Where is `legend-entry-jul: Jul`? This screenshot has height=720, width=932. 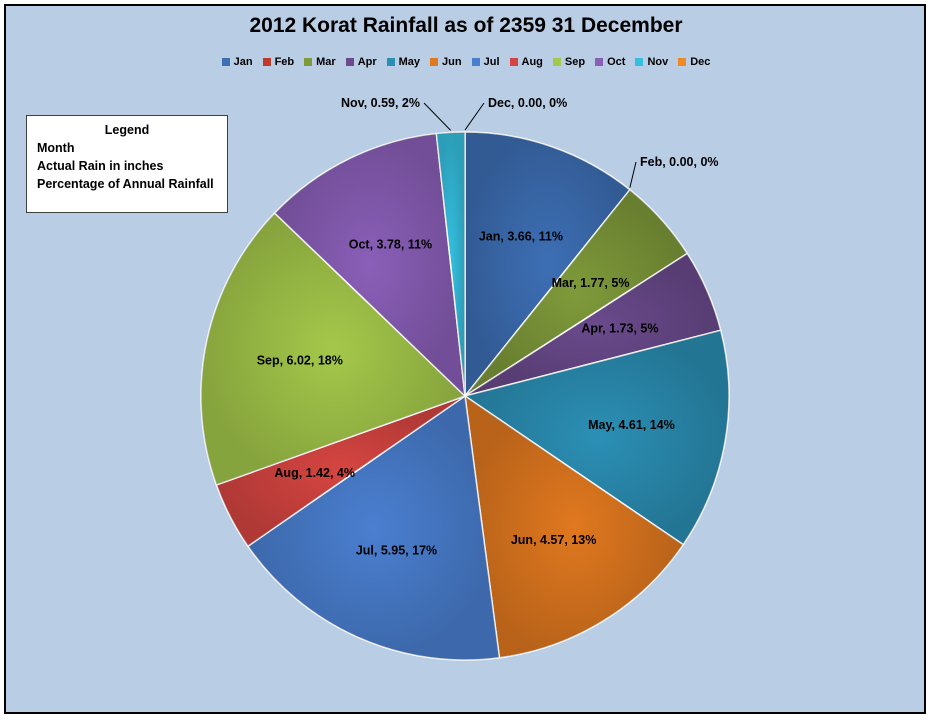 legend-entry-jul: Jul is located at coordinates (485, 62).